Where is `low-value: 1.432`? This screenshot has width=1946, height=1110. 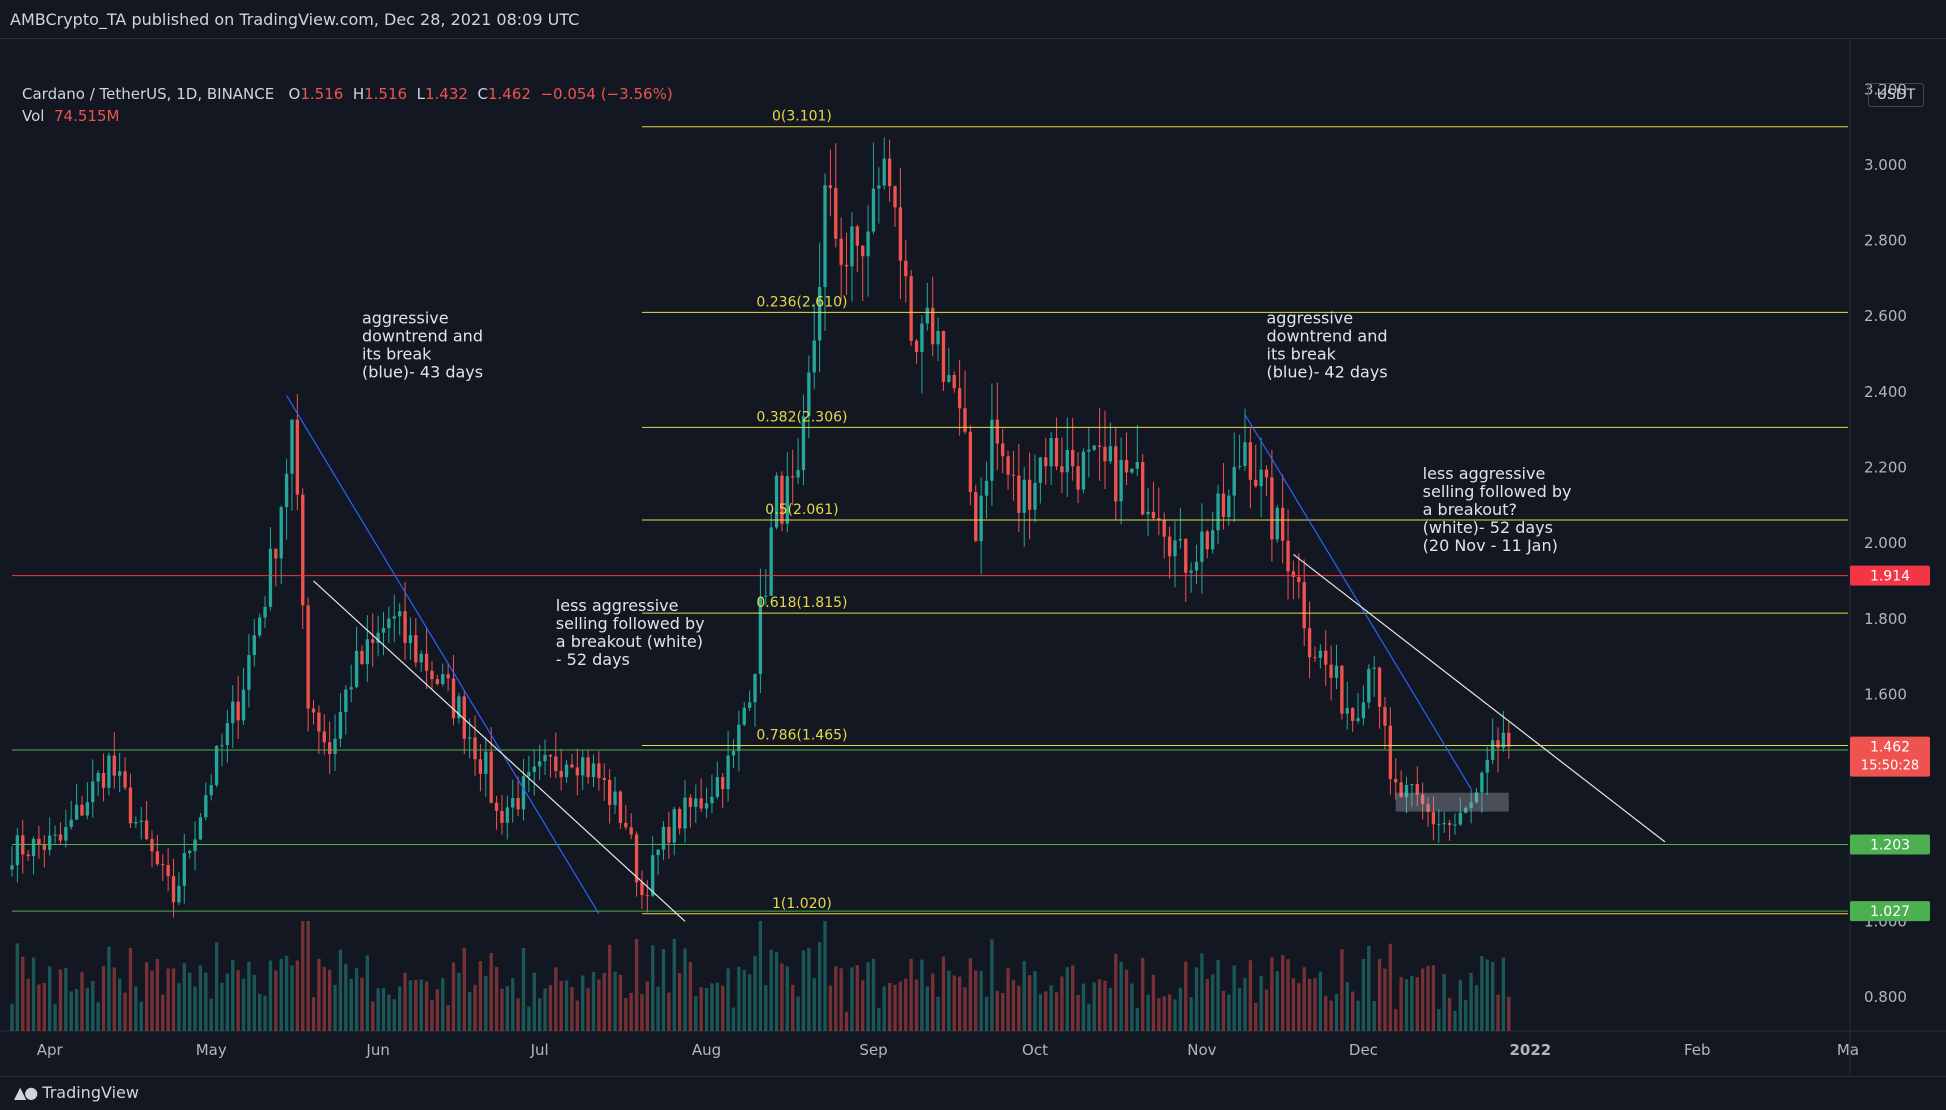
low-value: 1.432 is located at coordinates (446, 94).